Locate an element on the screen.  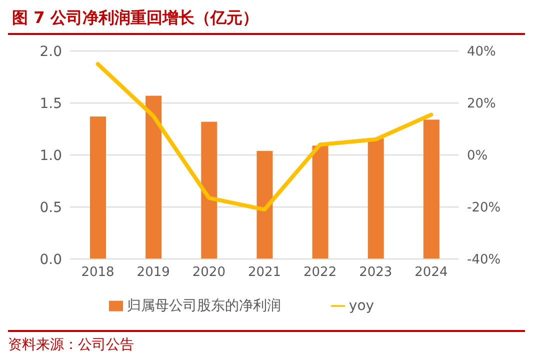
x-tick-label: 2020 is located at coordinates (209, 272).